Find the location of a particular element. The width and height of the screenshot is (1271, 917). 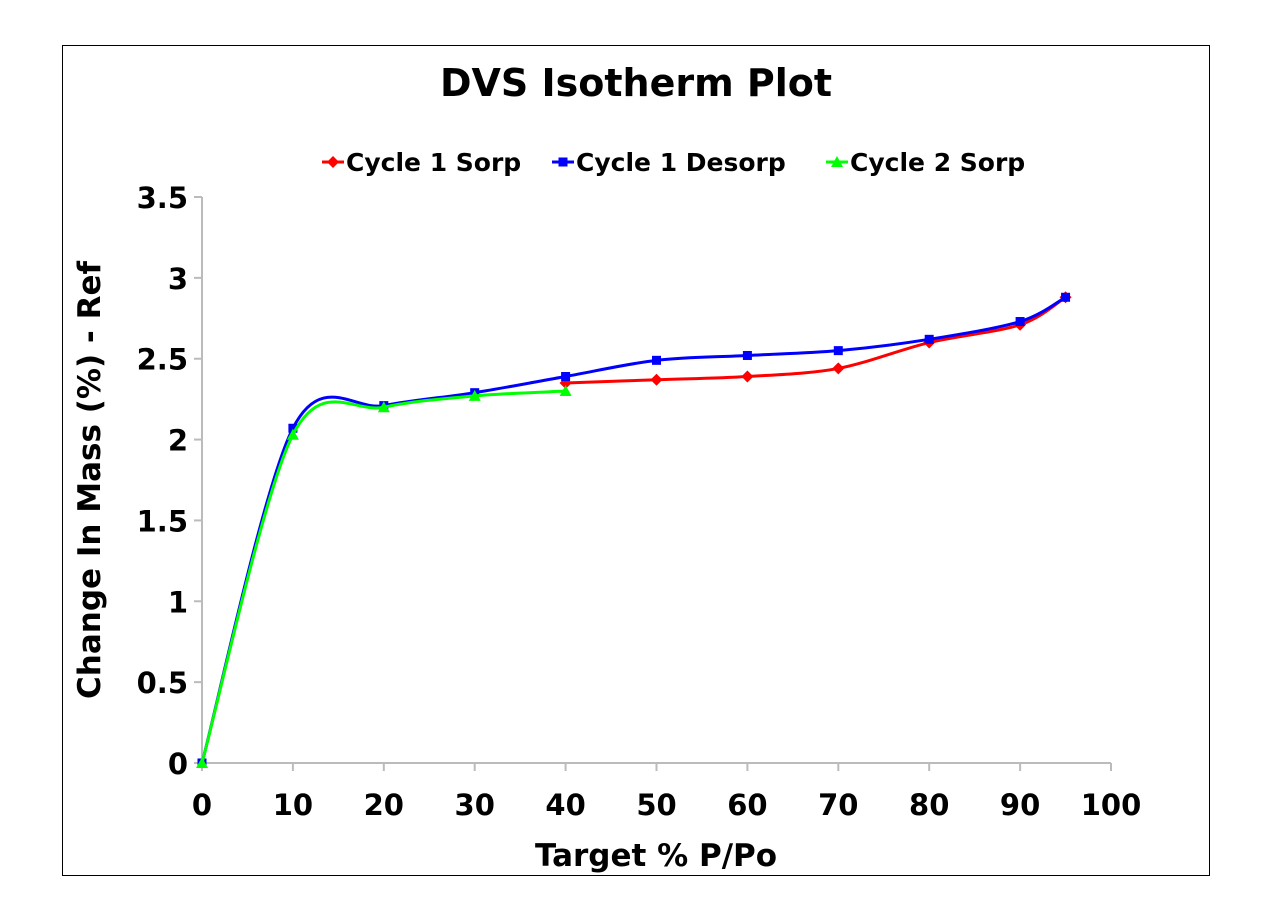

x-tick-label: 90 is located at coordinates (1020, 805).